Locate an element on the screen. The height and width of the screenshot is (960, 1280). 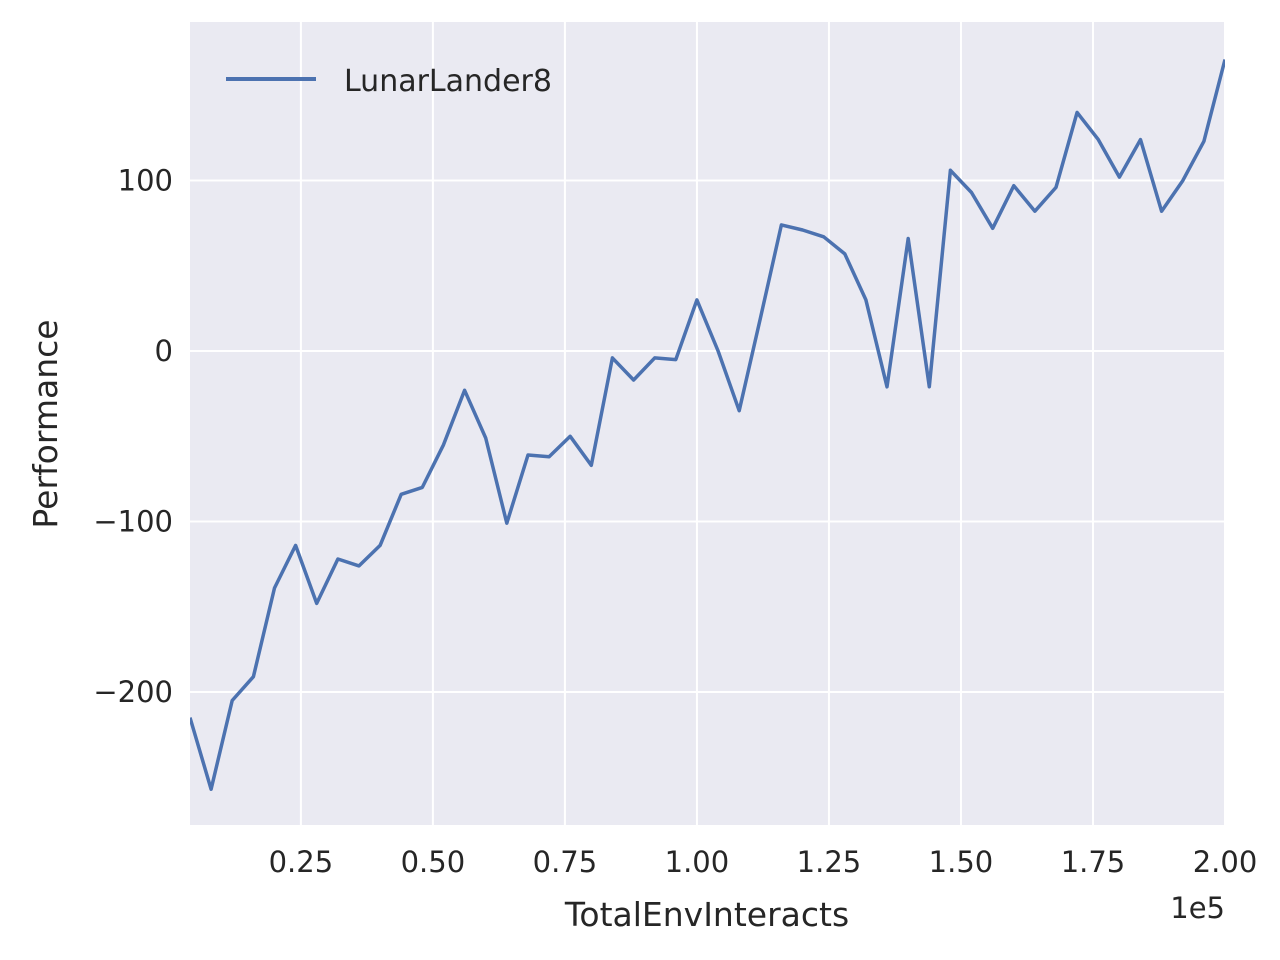
x-tick-label: 0.50 is located at coordinates (433, 862).